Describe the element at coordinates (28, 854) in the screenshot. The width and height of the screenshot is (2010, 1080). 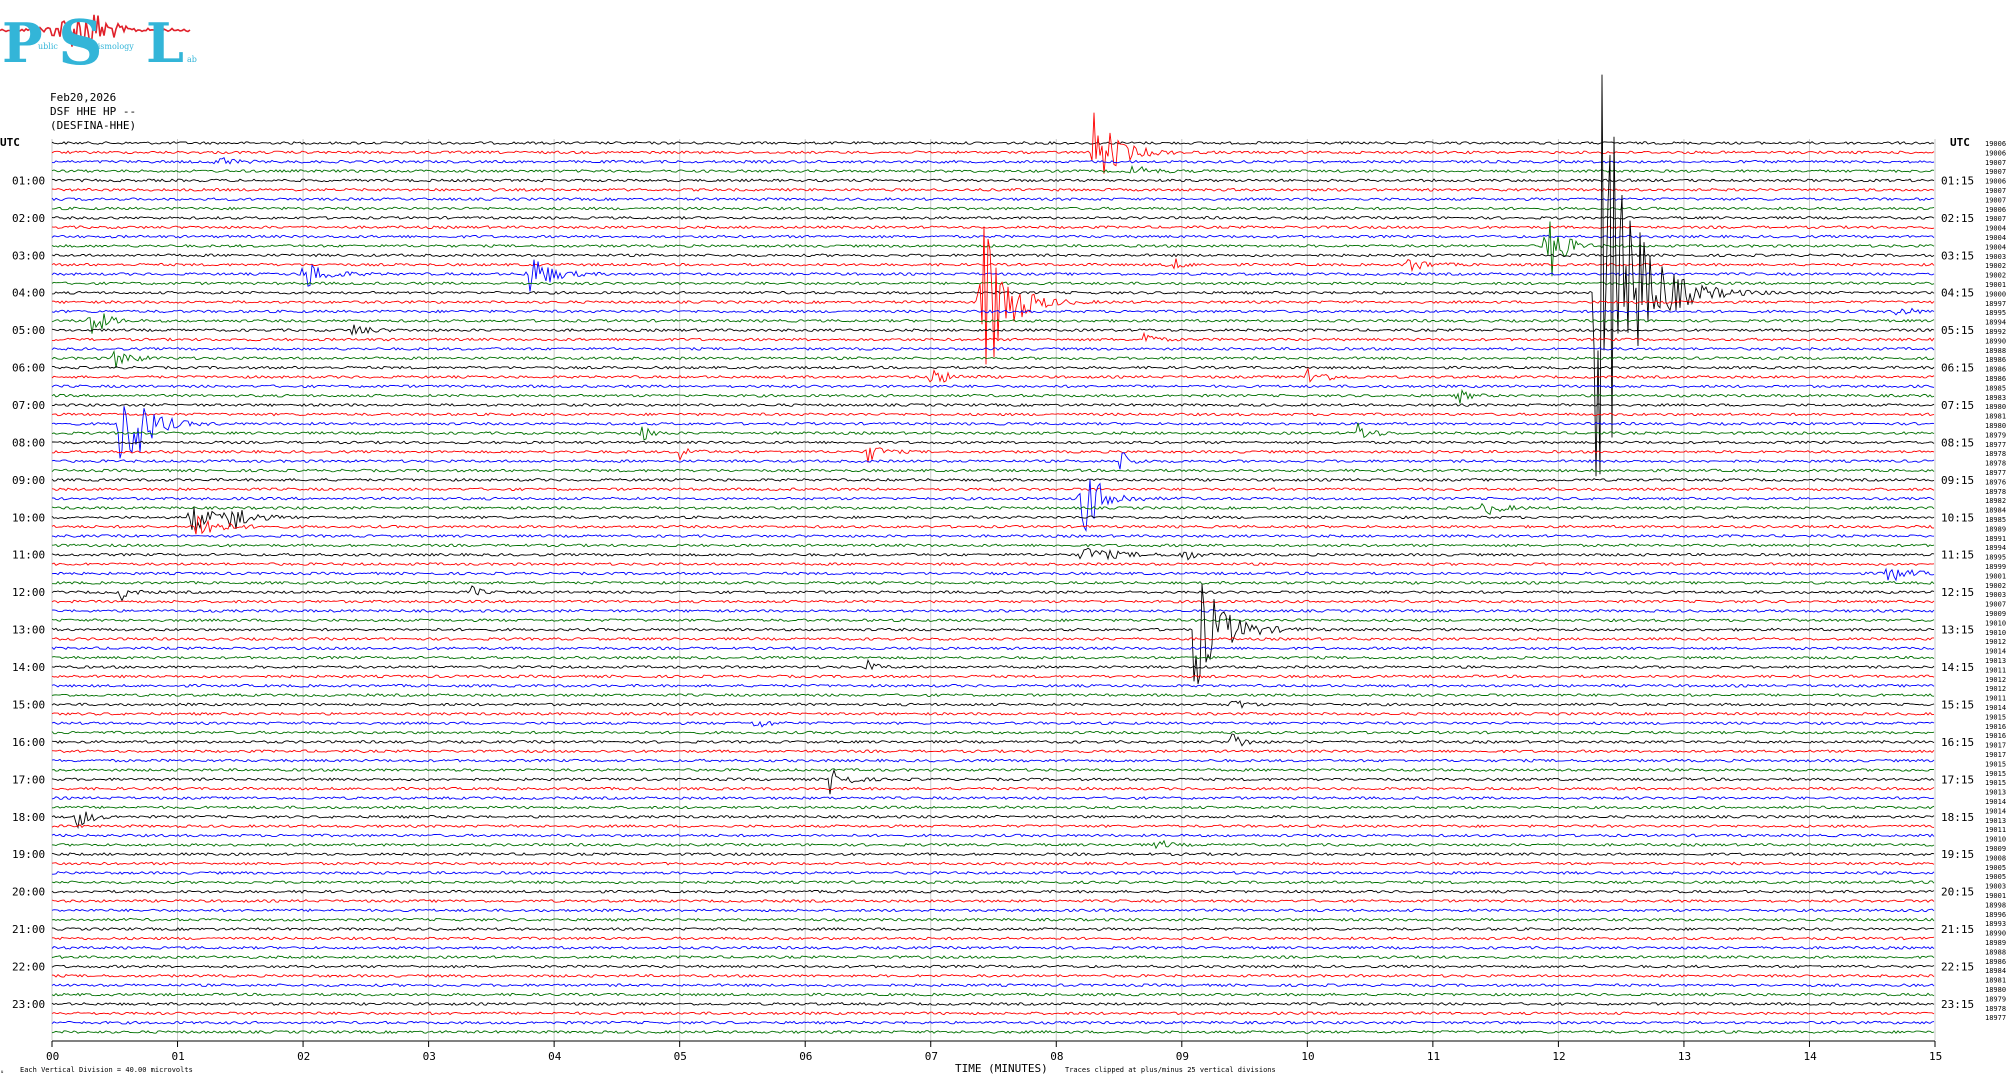
I see `y-tick-label: 19:00` at that location.